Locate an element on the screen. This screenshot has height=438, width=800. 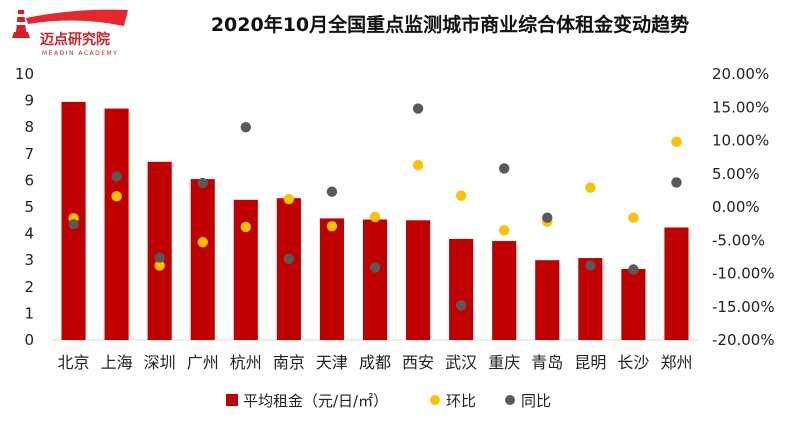
legend-swatch-bar is located at coordinates (232, 400).